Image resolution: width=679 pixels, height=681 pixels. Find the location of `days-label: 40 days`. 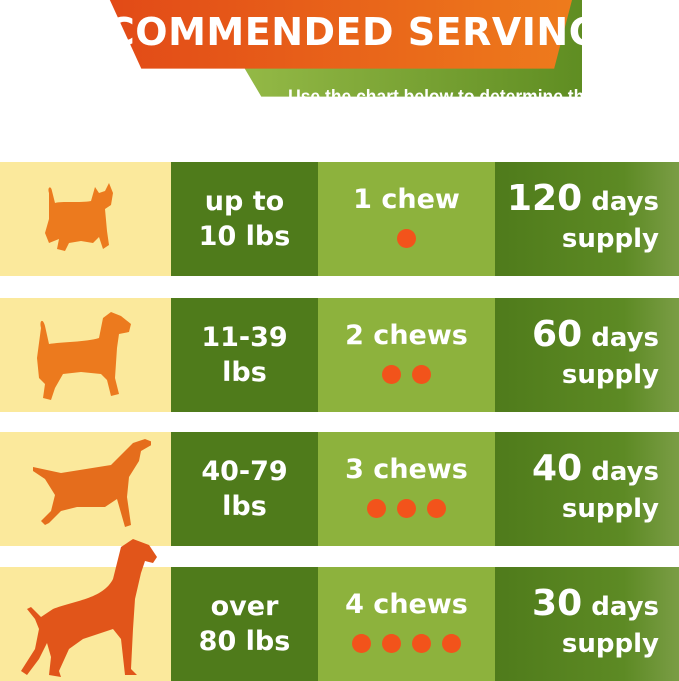

days-label: 40 days is located at coordinates (595, 470).